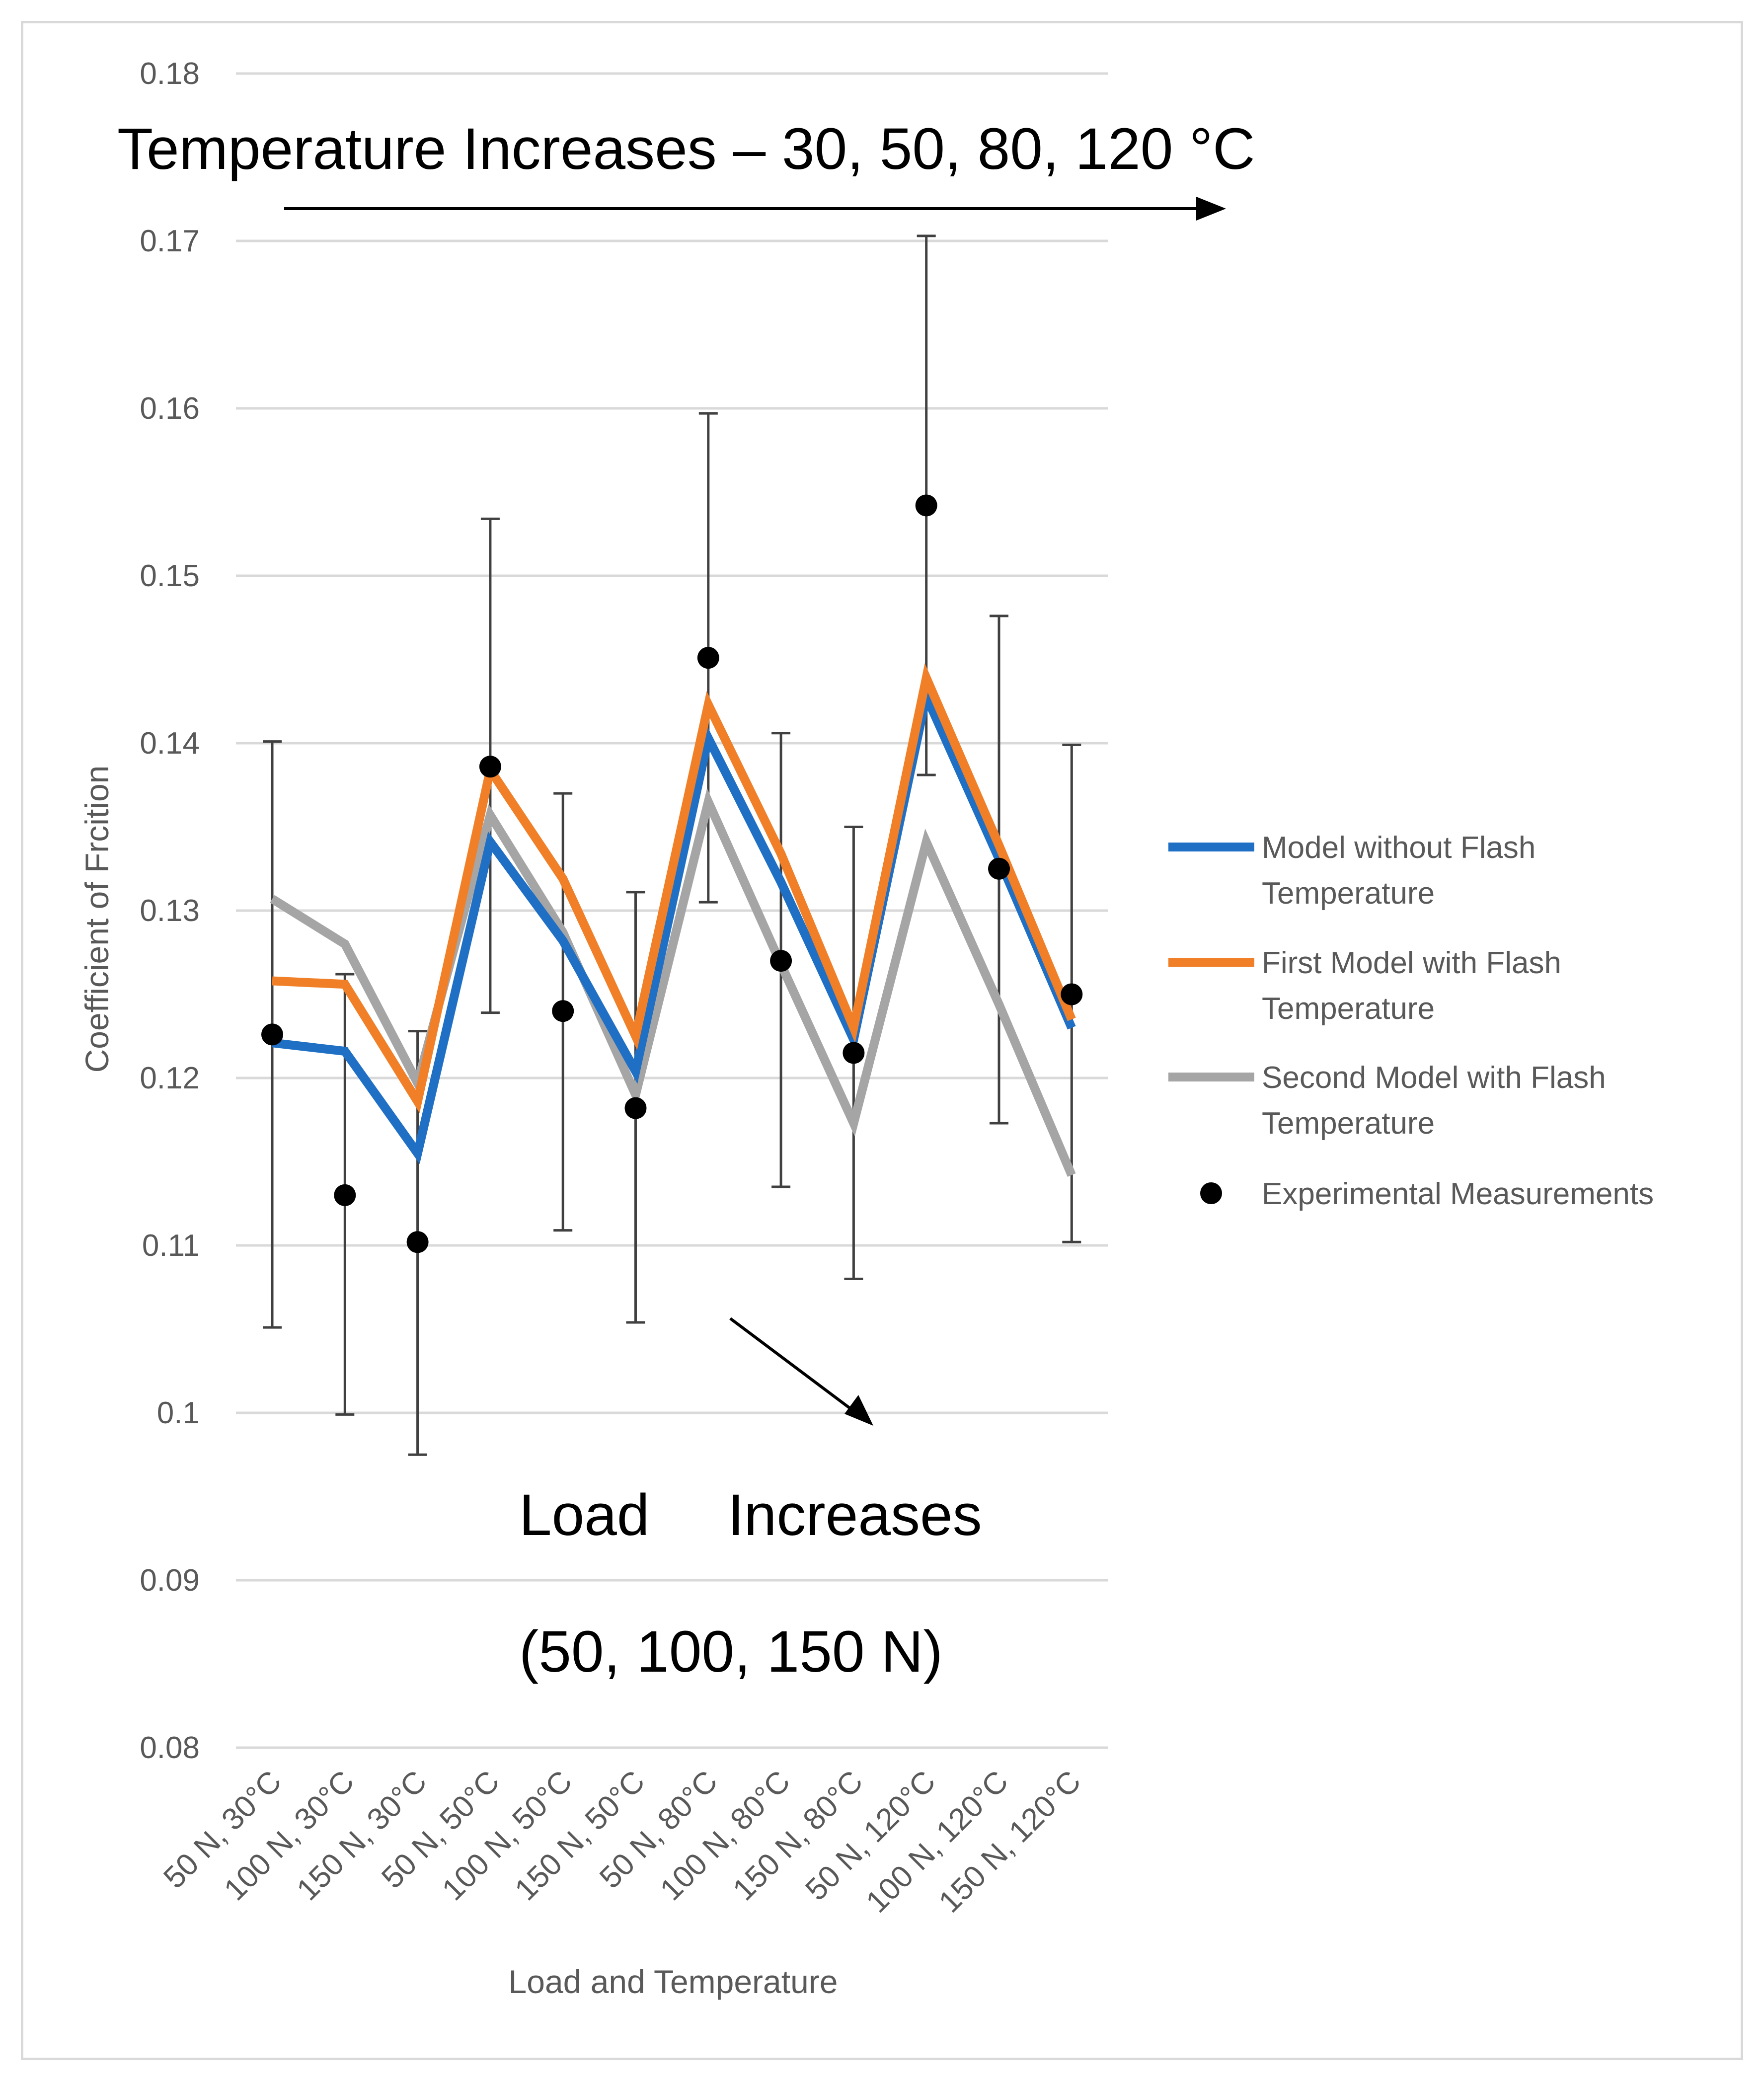 The image size is (1764, 2081). What do you see at coordinates (170, 743) in the screenshot?
I see `y-tick-label: 0.14` at bounding box center [170, 743].